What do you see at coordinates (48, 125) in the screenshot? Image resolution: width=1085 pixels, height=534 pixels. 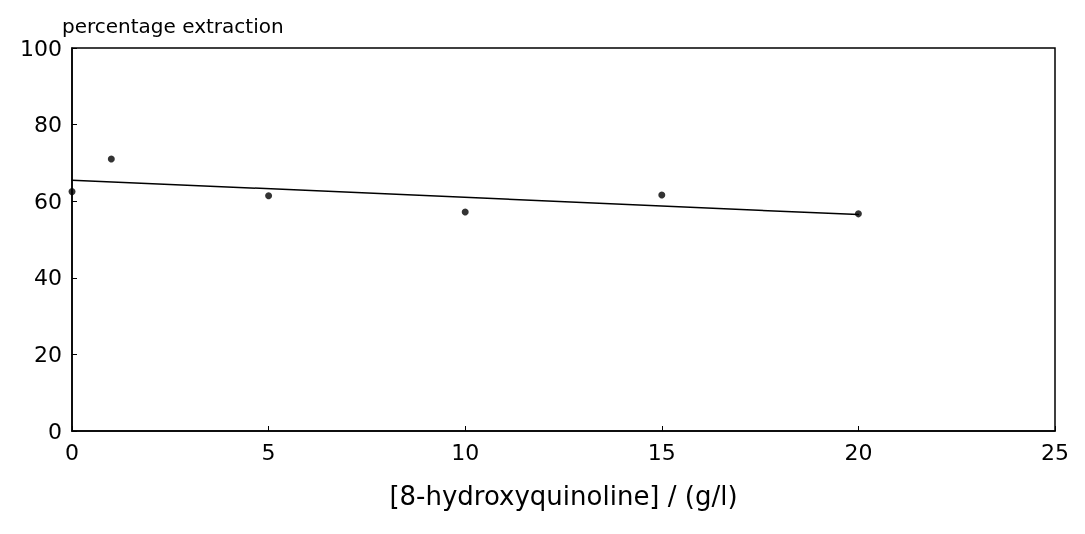 I see `y-tick-label: 80` at bounding box center [48, 125].